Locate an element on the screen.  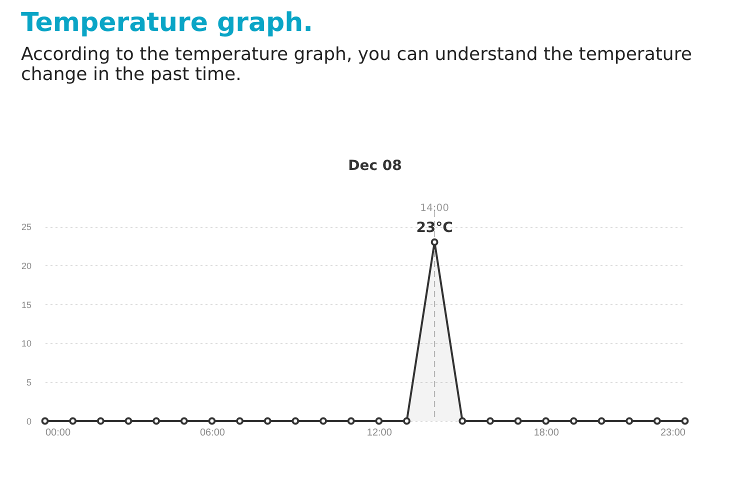
x-tick-label: 23:00 is located at coordinates (673, 433).